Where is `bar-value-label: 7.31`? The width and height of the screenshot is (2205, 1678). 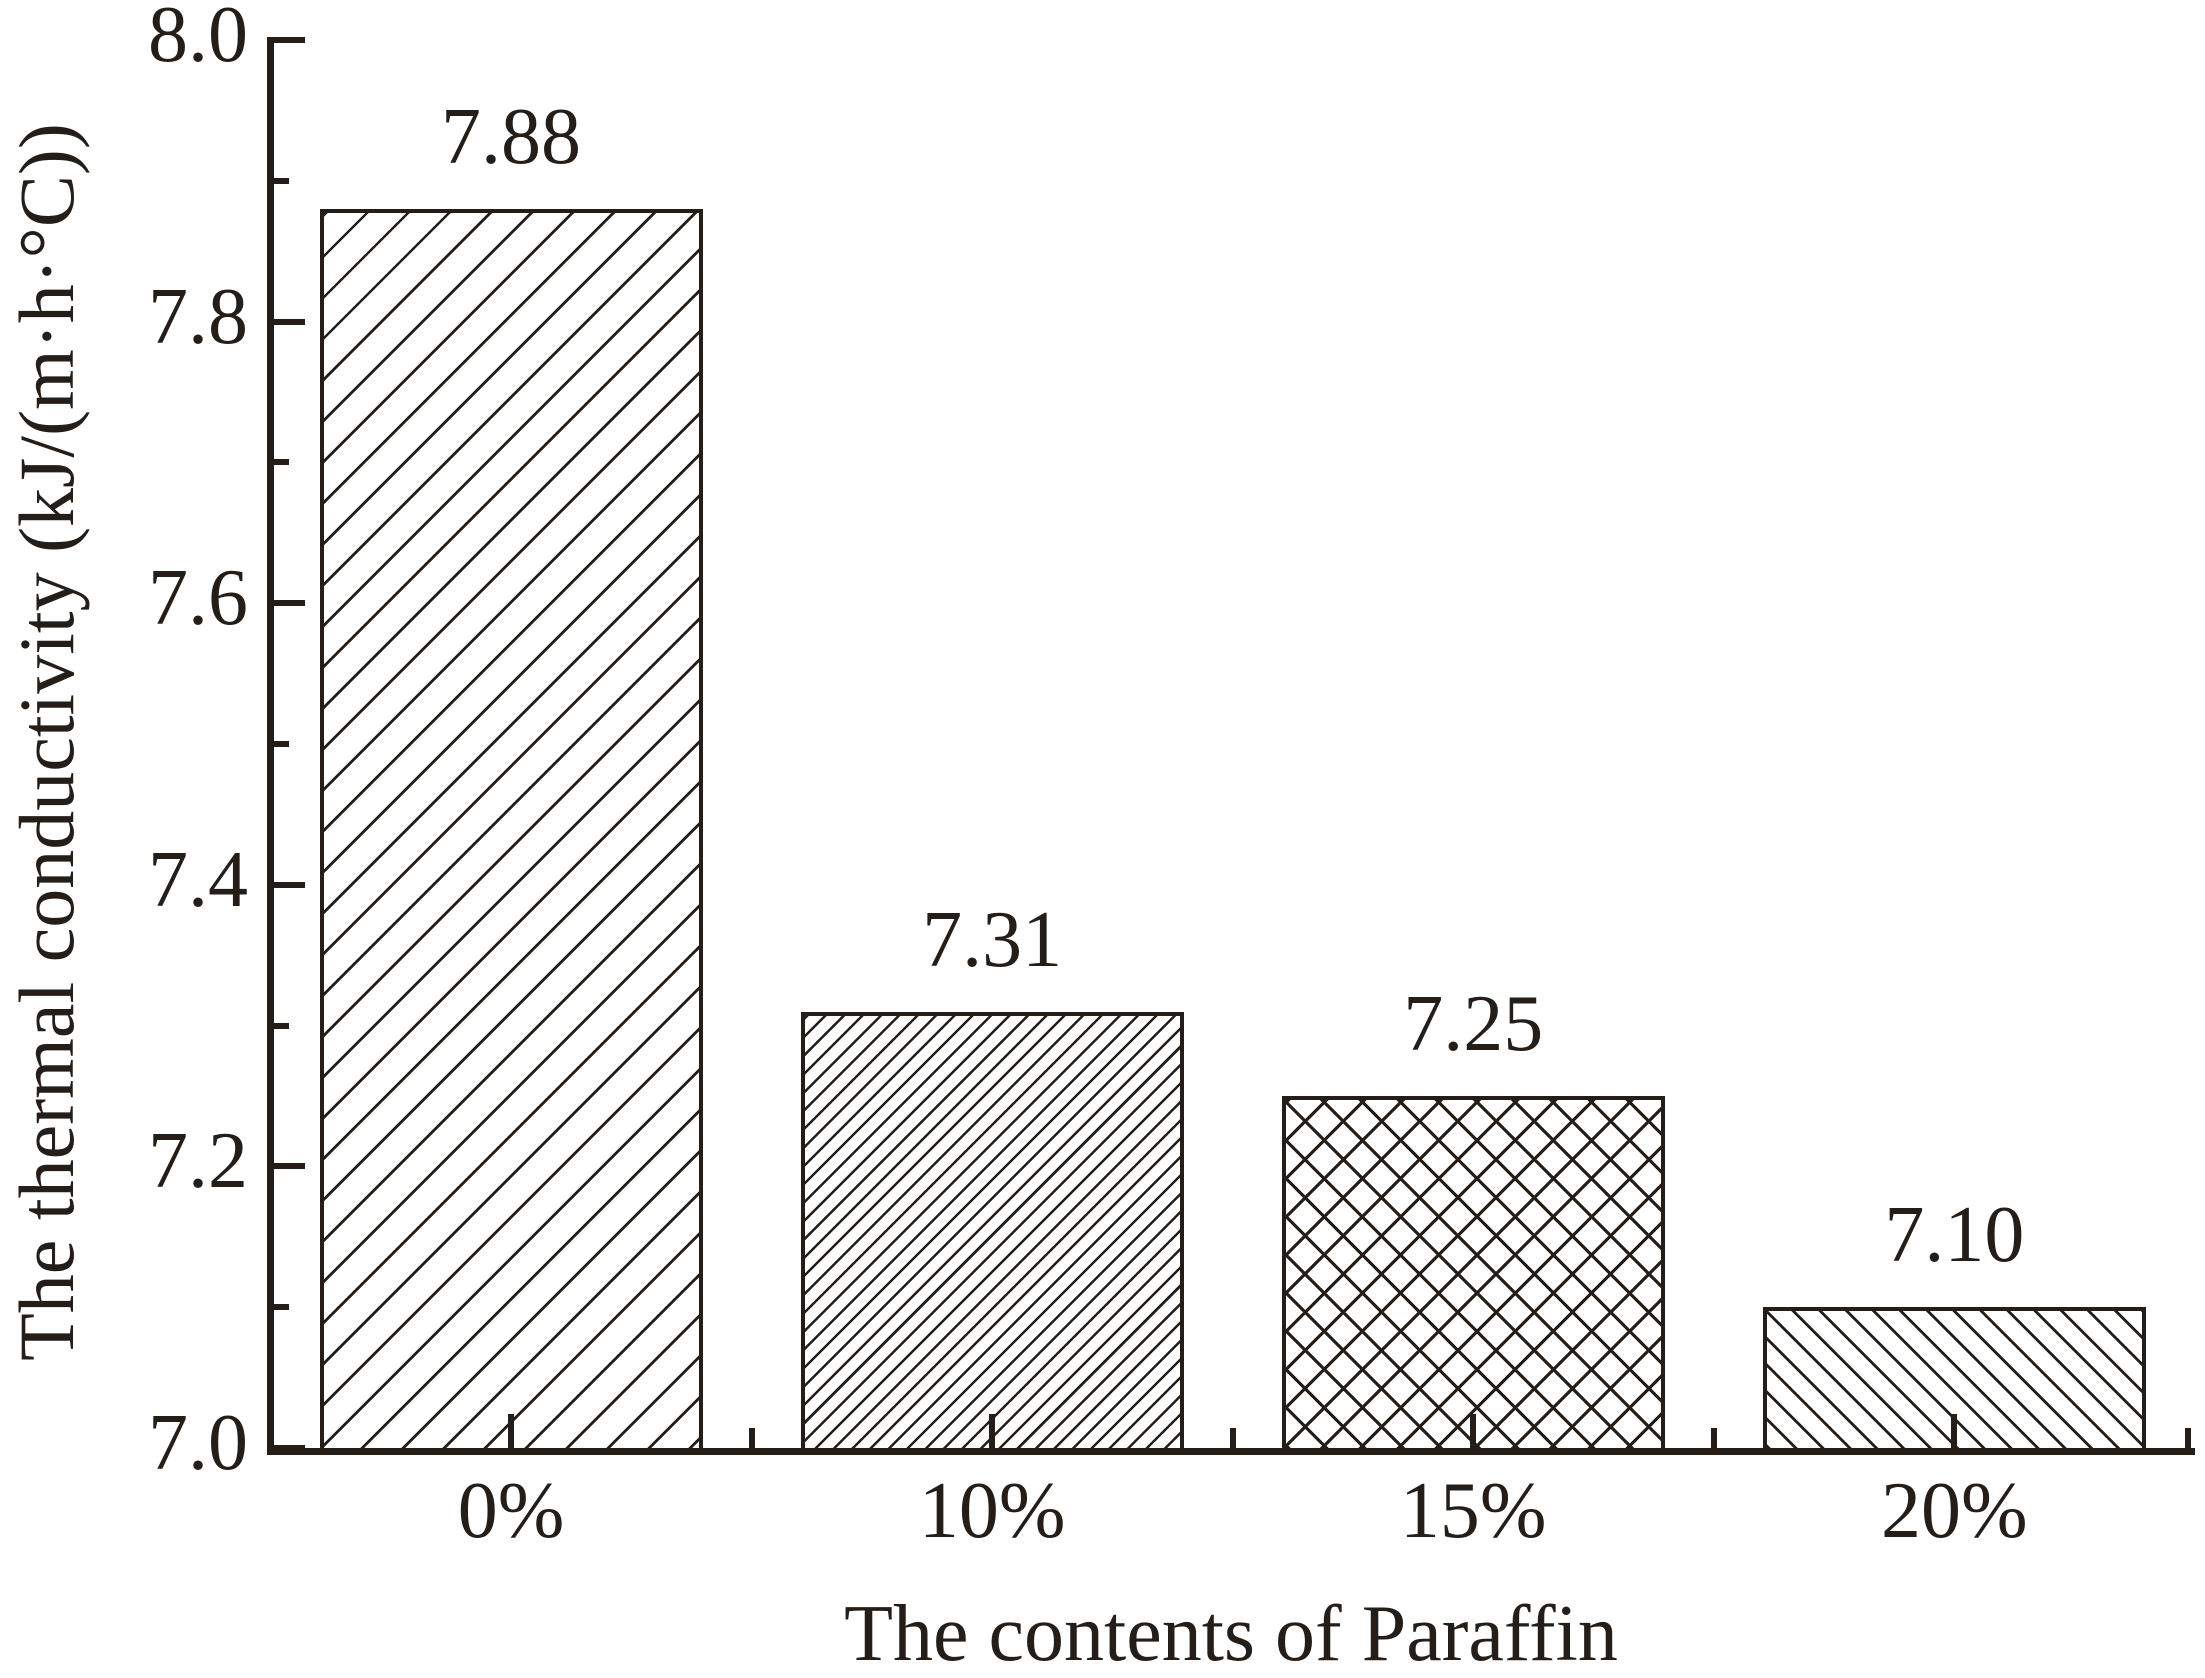 bar-value-label: 7.31 is located at coordinates (992, 939).